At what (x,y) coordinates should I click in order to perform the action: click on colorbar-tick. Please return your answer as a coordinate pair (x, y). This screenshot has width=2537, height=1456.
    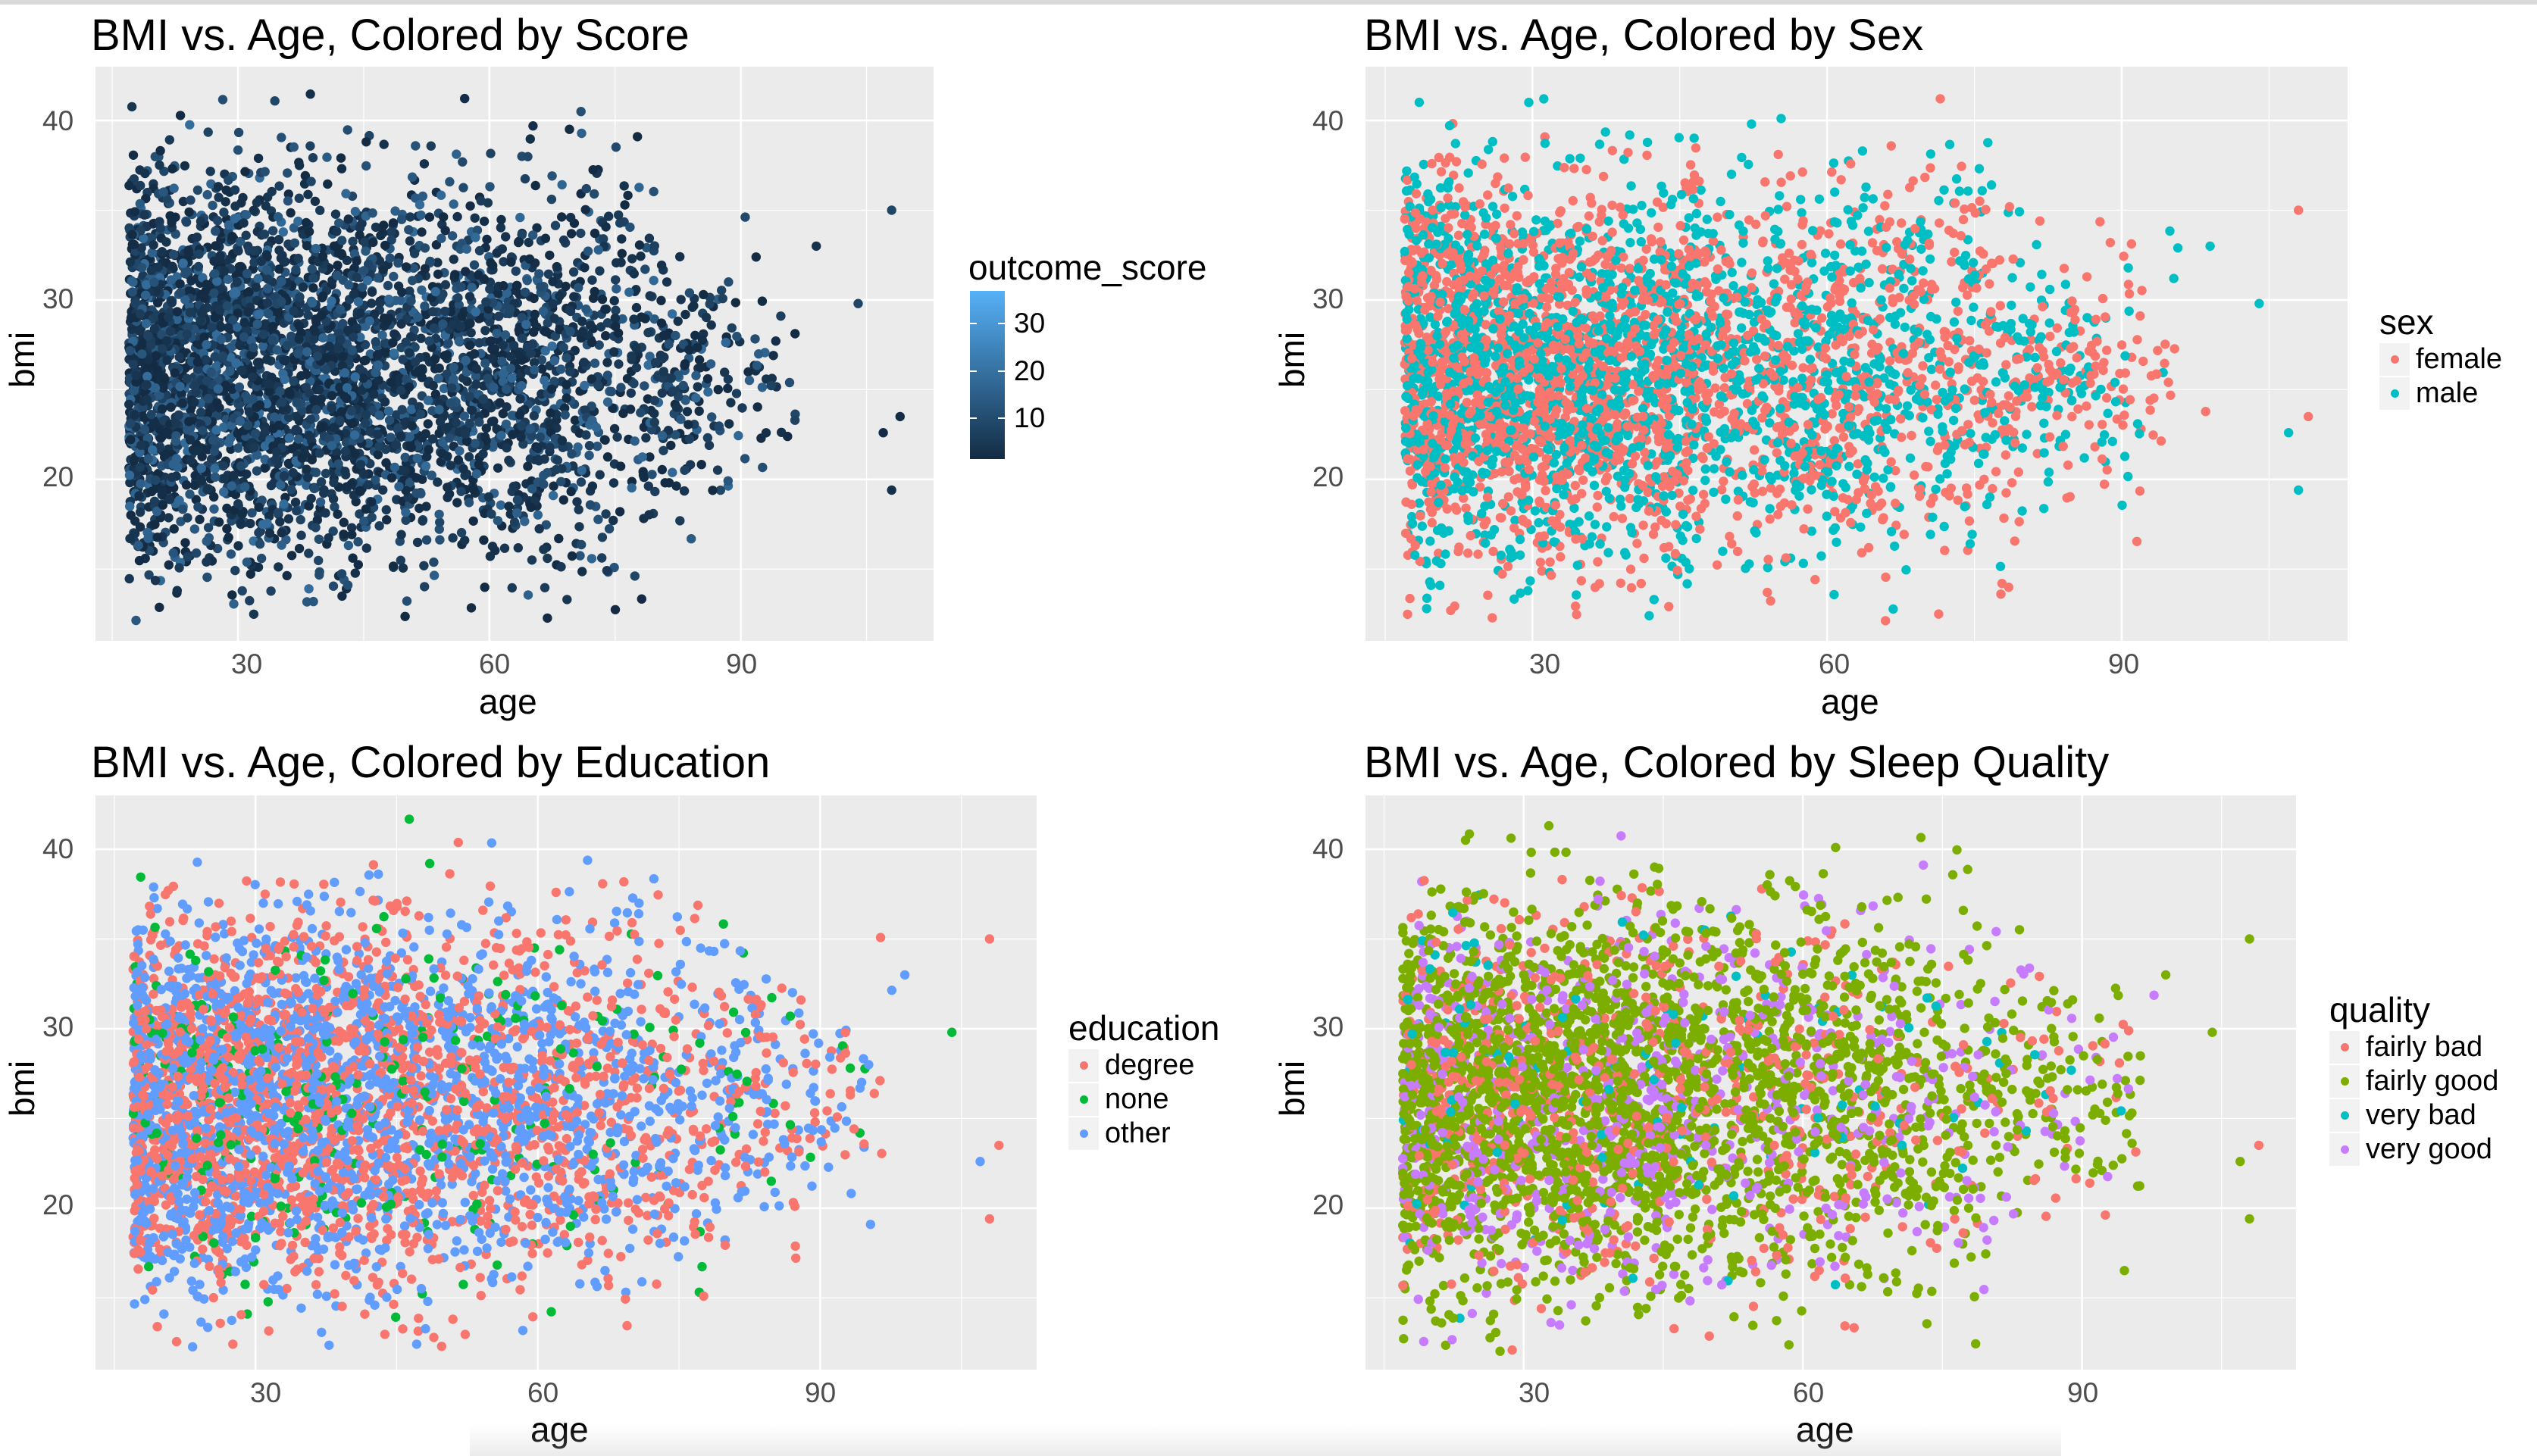
    Looking at the image, I should click on (973, 323).